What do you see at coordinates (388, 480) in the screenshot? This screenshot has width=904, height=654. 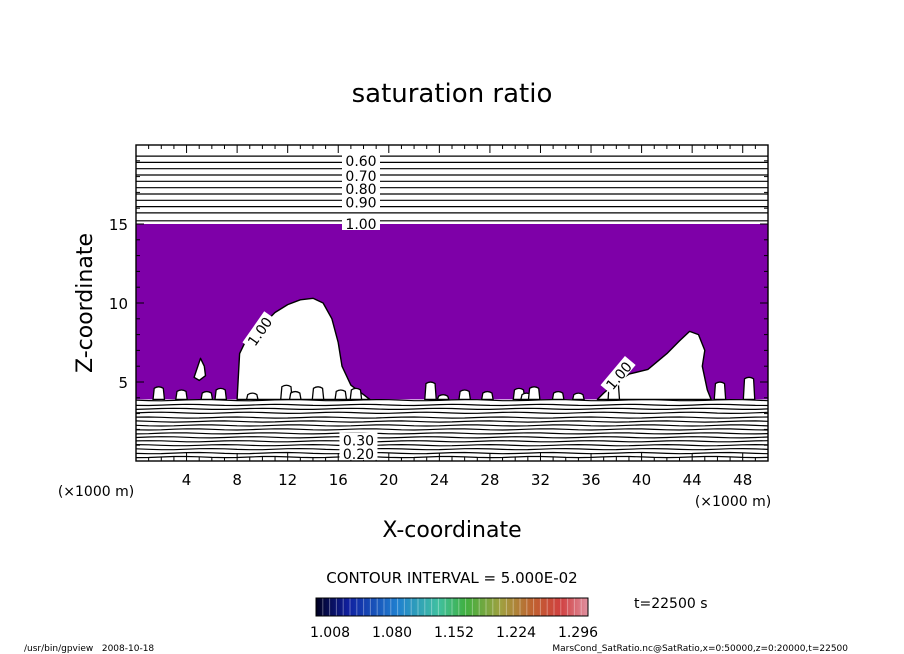 I see `x-tick-label: 20` at bounding box center [388, 480].